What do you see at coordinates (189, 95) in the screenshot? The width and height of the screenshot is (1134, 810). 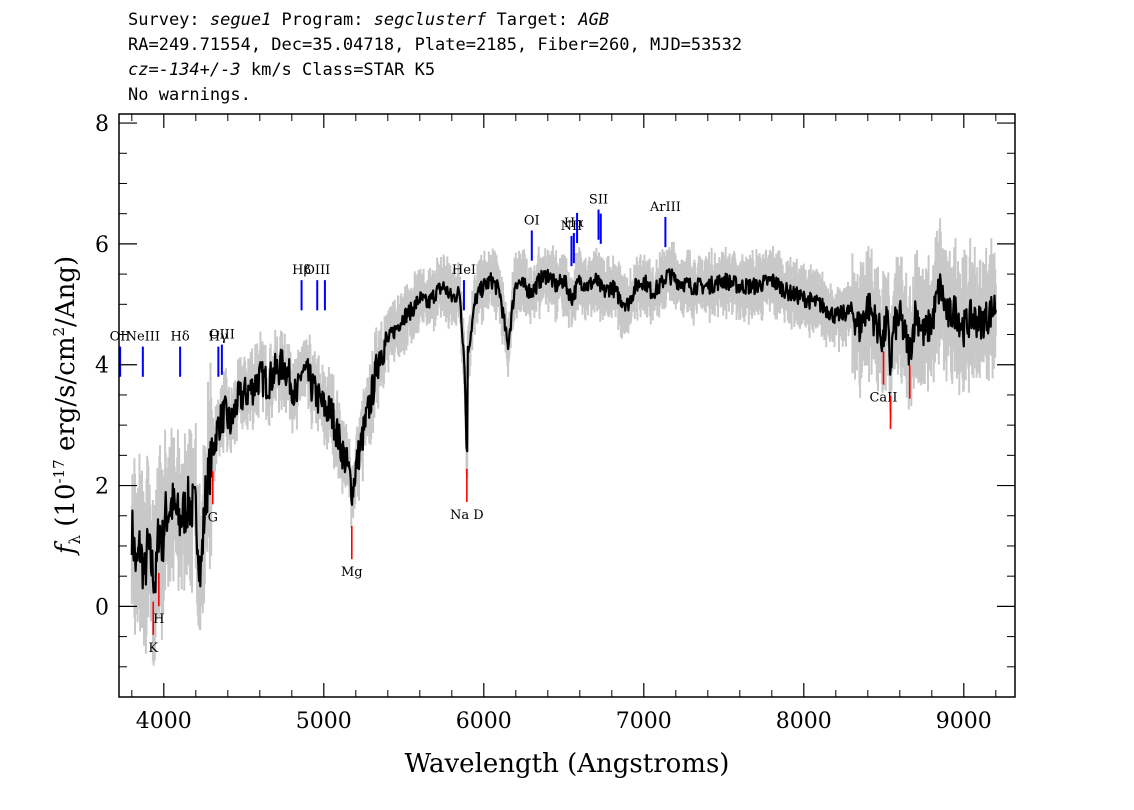 I see `header-line-4: No warnings.` at bounding box center [189, 95].